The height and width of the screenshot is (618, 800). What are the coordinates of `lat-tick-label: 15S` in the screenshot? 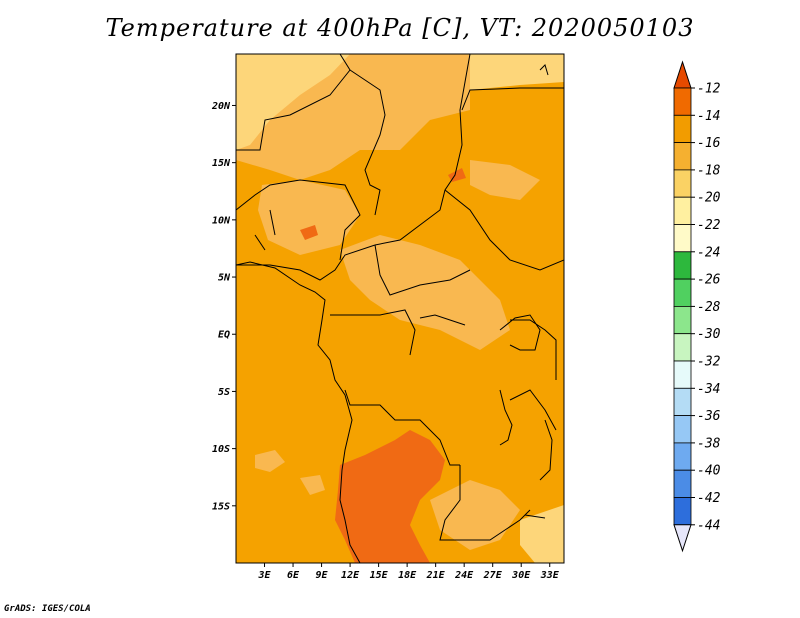 It's located at (221, 506).